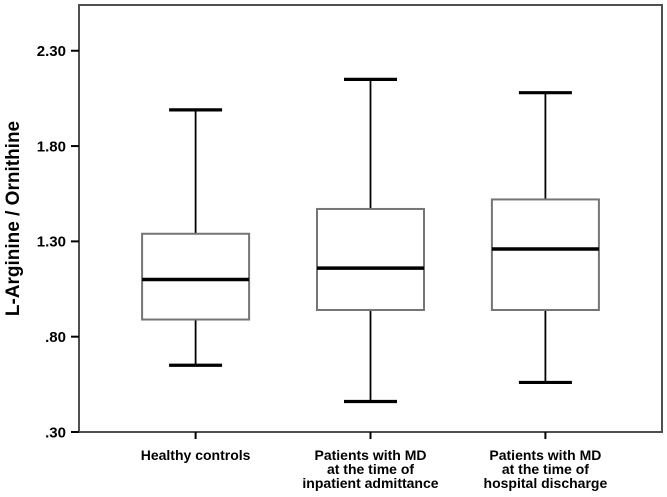 Image resolution: width=667 pixels, height=497 pixels. I want to click on y-axis: 2.30 1.80 1.30 .80 .30, so click(58, 242).